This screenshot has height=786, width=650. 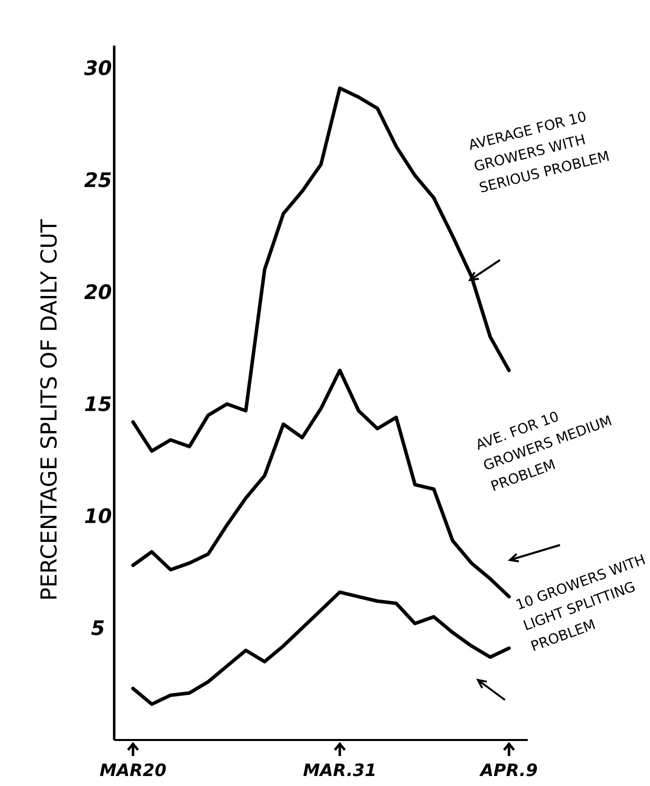 I want to click on y-axis-title: PERCENTAGE SPLITS OF DAILY CUT, so click(x=50, y=409).